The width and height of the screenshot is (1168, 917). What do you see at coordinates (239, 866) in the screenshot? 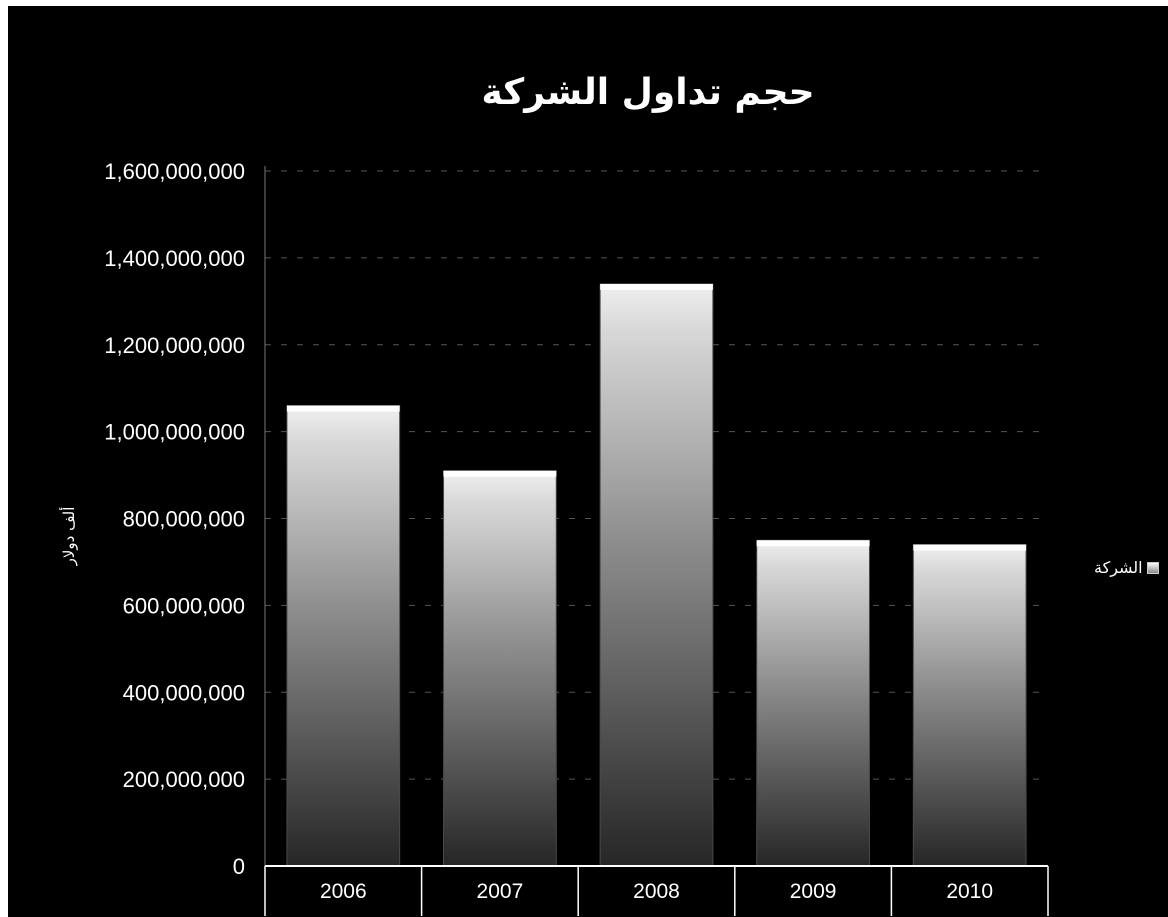
I see `y-tick-label: 0` at bounding box center [239, 866].